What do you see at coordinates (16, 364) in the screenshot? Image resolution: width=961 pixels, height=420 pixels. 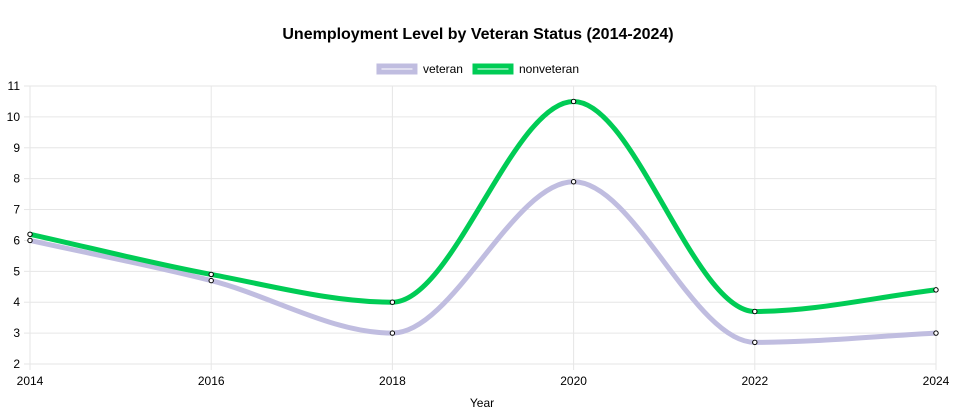 I see `y-tick-label: 2` at bounding box center [16, 364].